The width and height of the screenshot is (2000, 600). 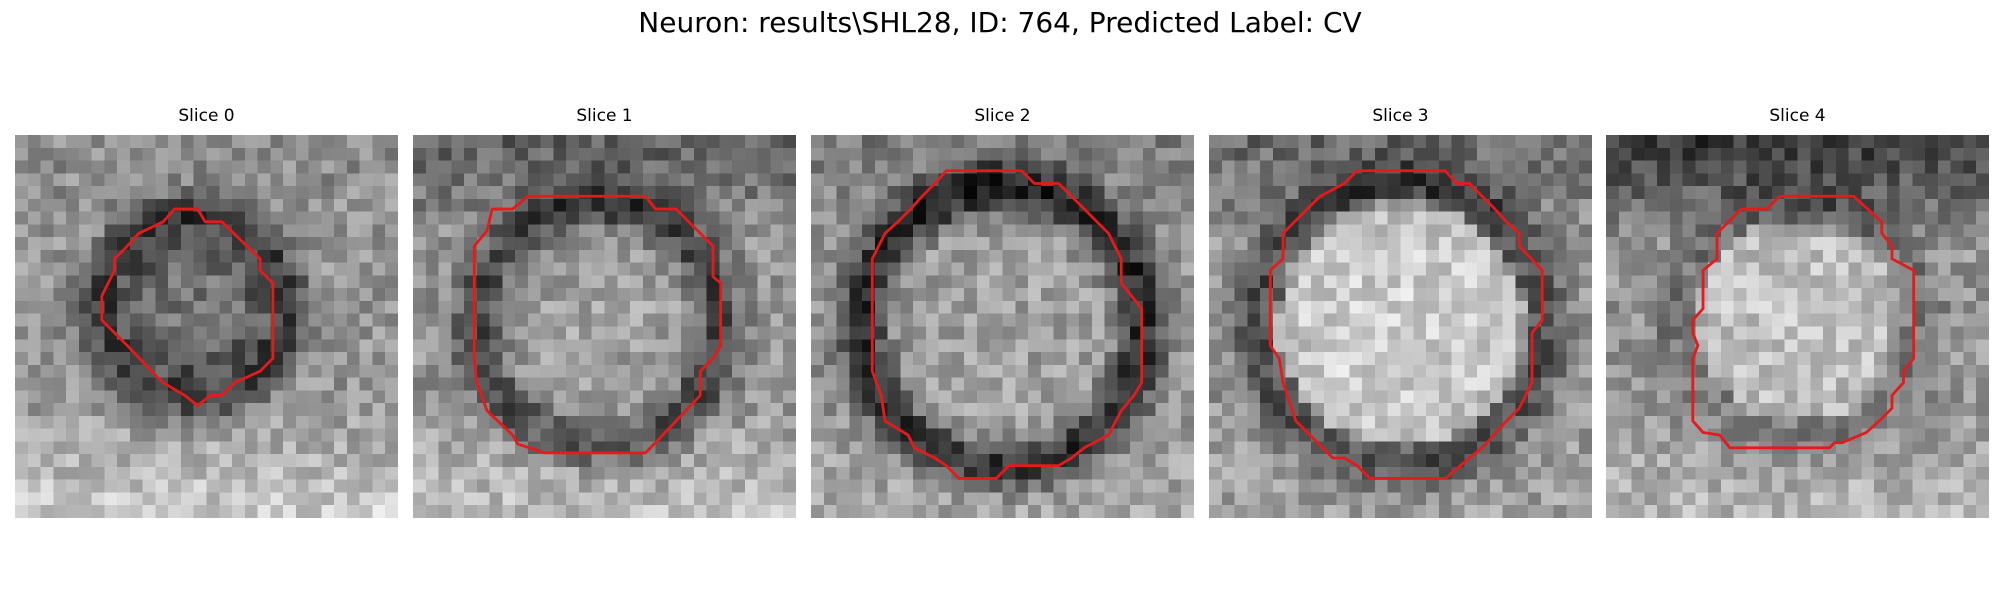 What do you see at coordinates (1400, 116) in the screenshot?
I see `slice-title: Slice 3` at bounding box center [1400, 116].